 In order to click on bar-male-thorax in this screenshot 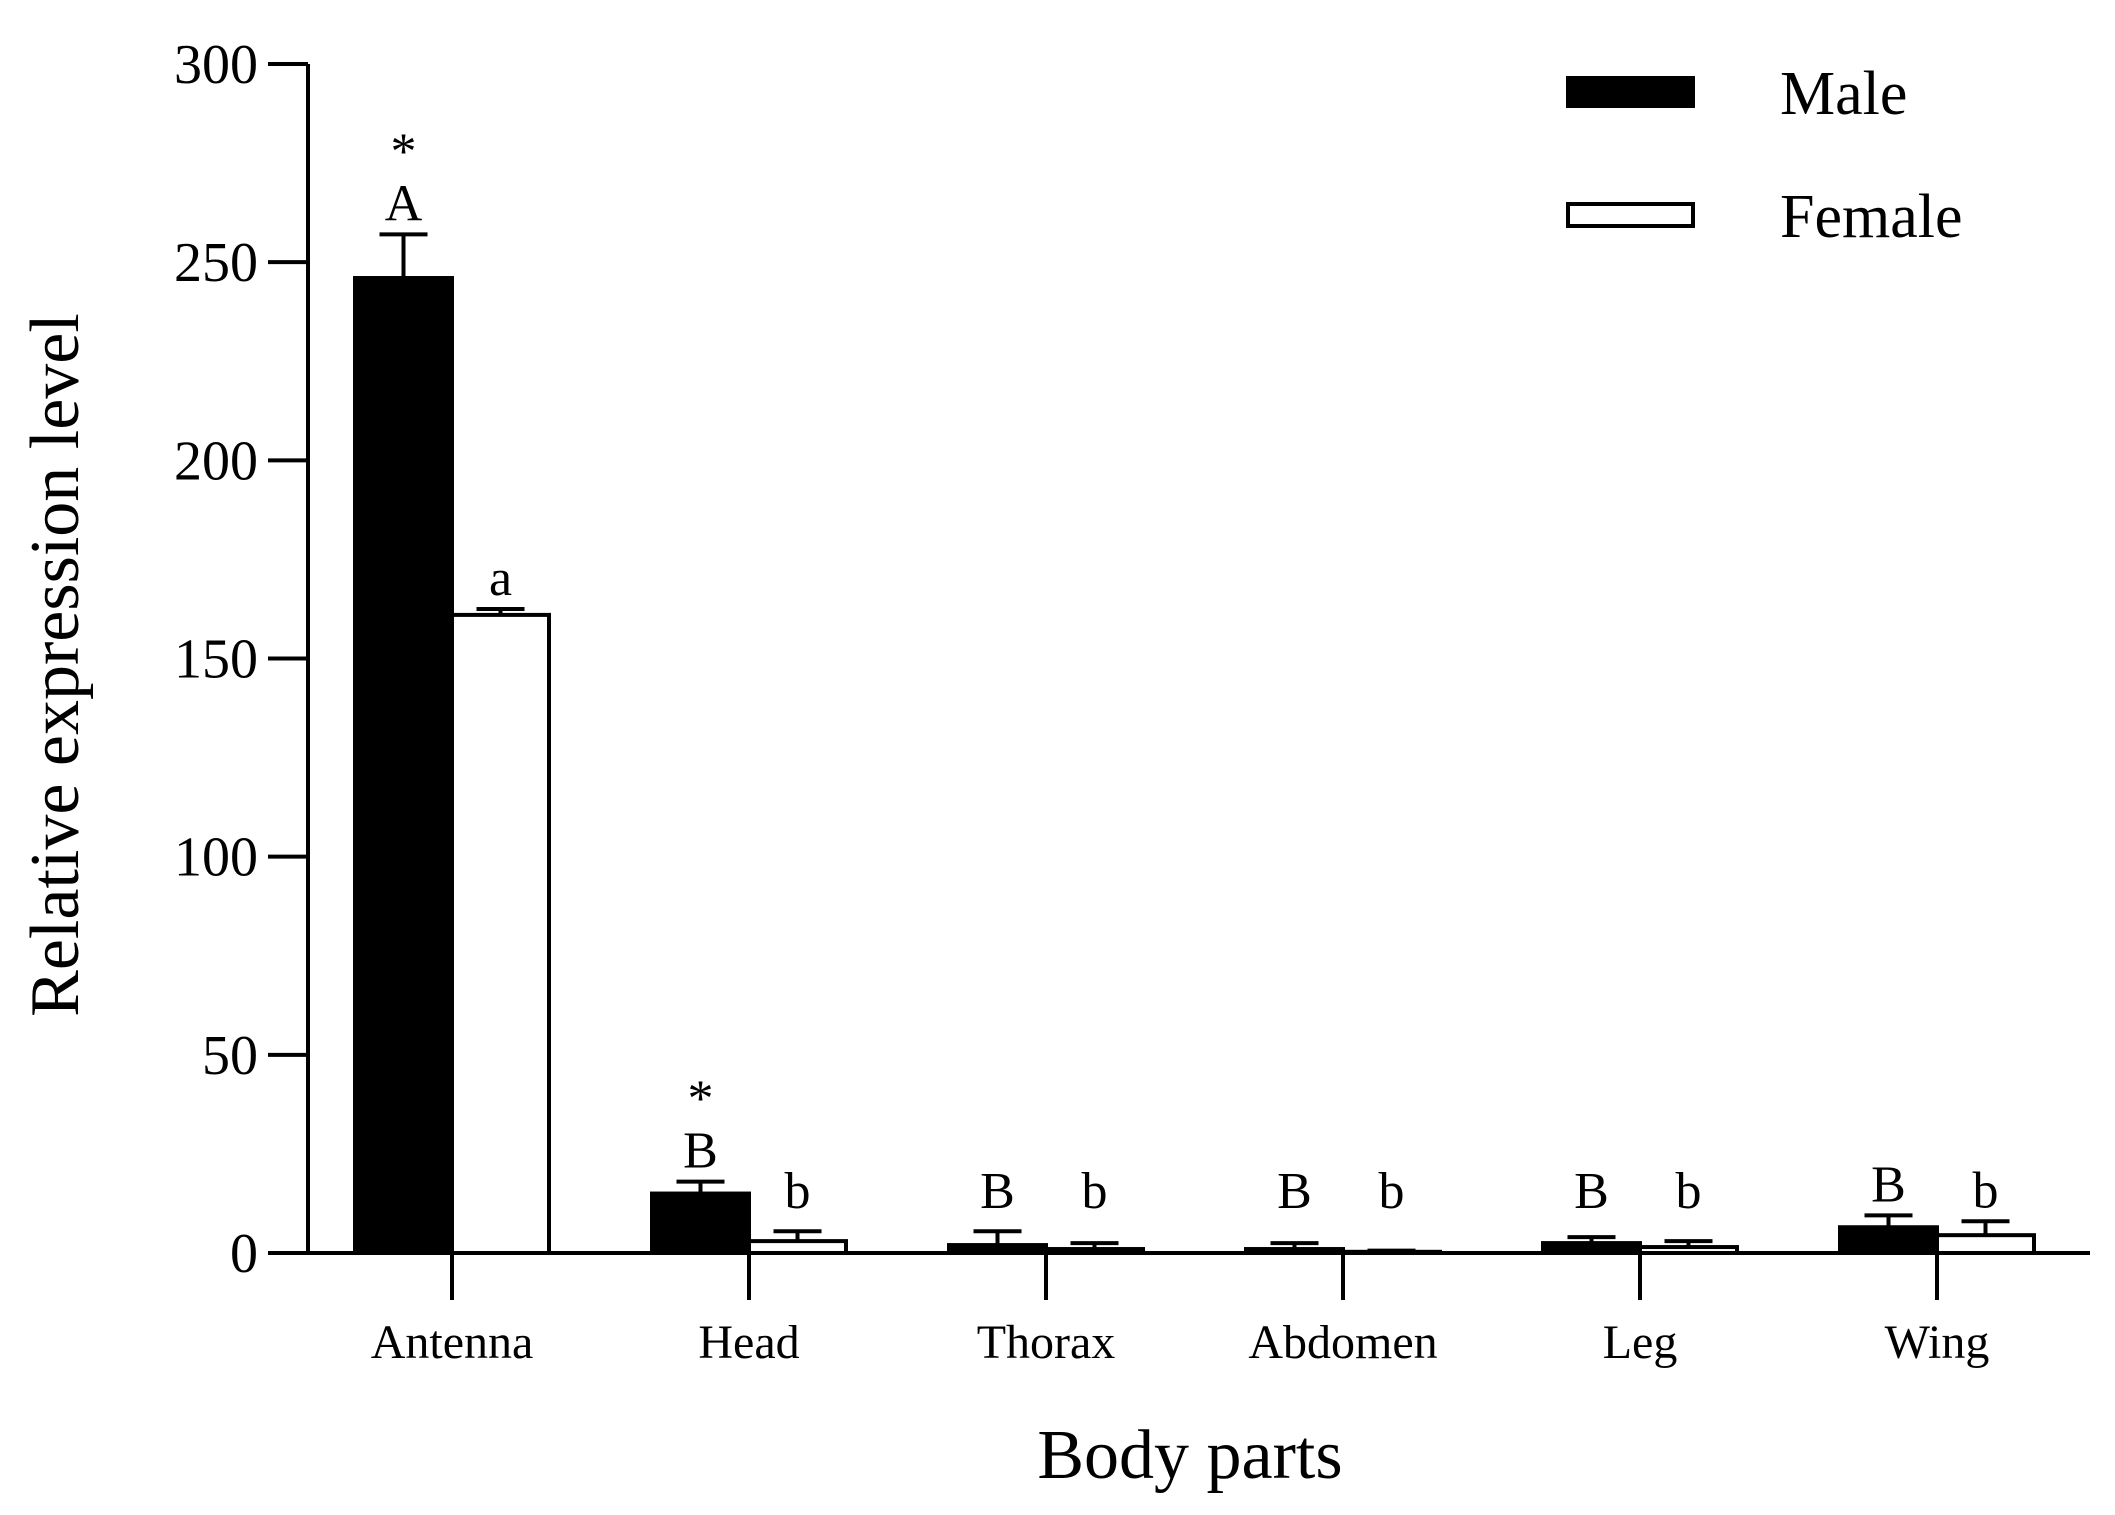, I will do `click(997, 1249)`.